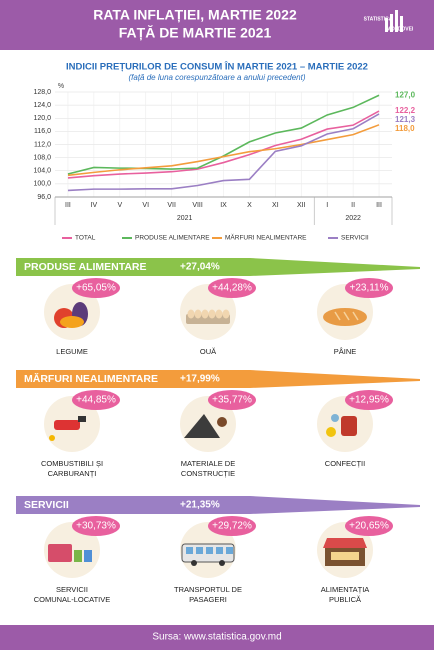 The height and width of the screenshot is (650, 434). I want to click on item-change: +29,72%, so click(232, 526).